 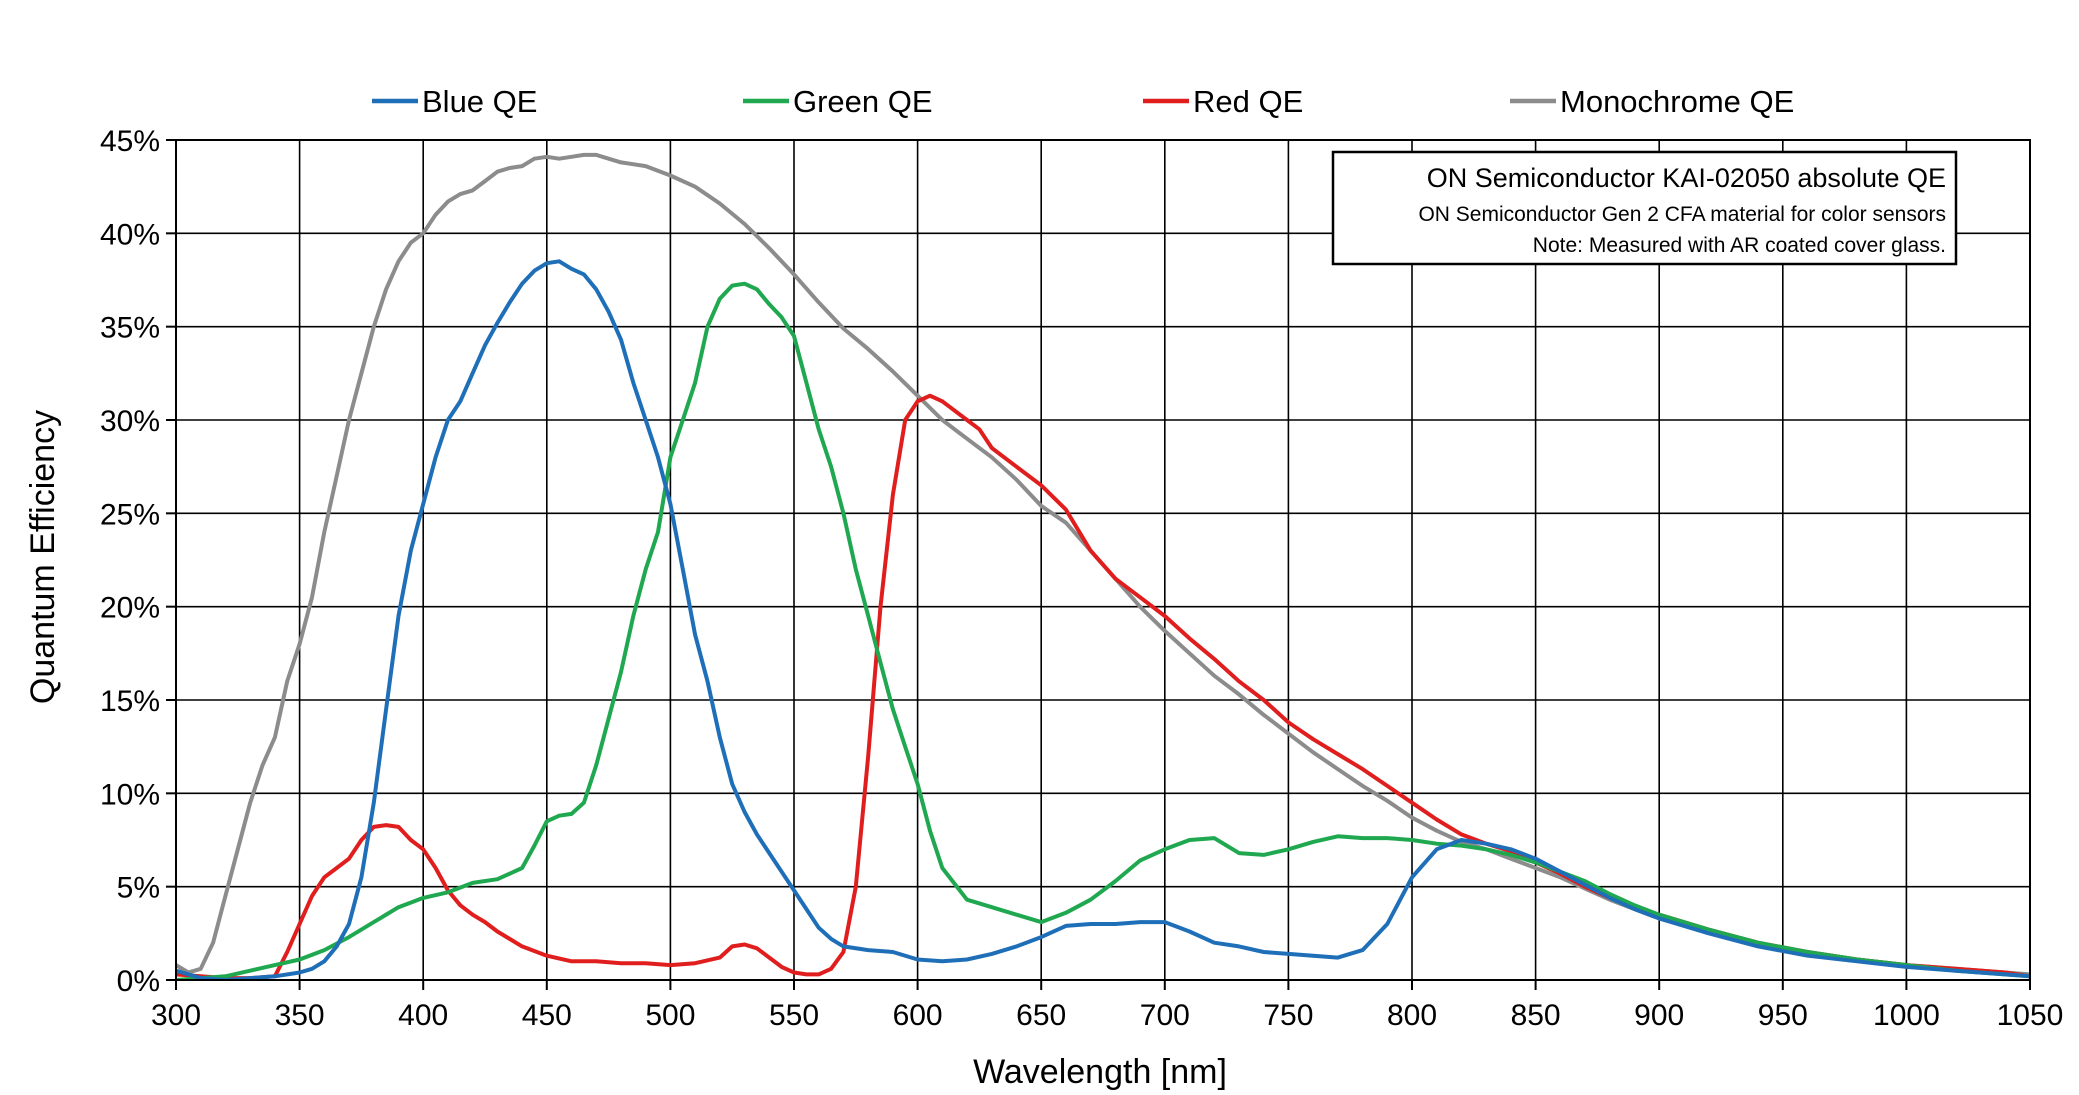 I want to click on y-tick-label-35: 35%, so click(x=130, y=328).